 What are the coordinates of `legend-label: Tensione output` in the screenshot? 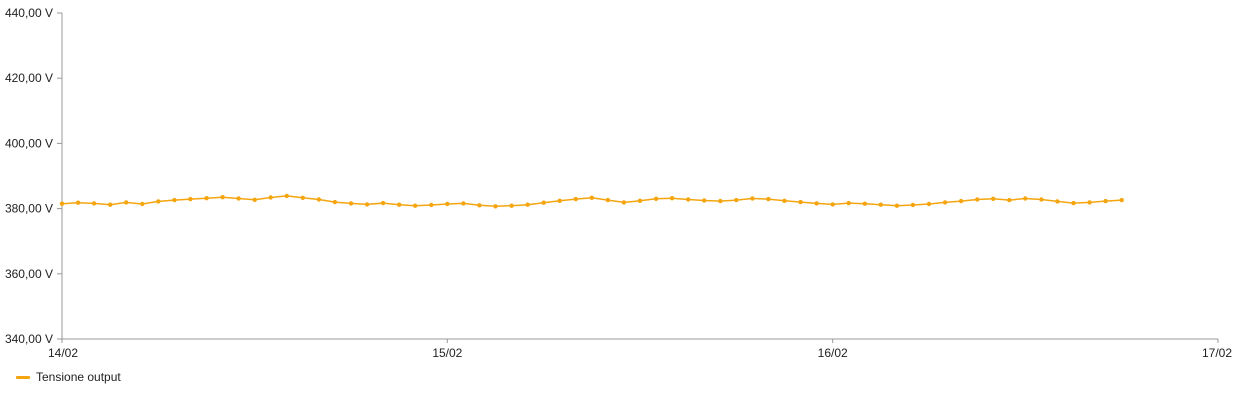 It's located at (78, 377).